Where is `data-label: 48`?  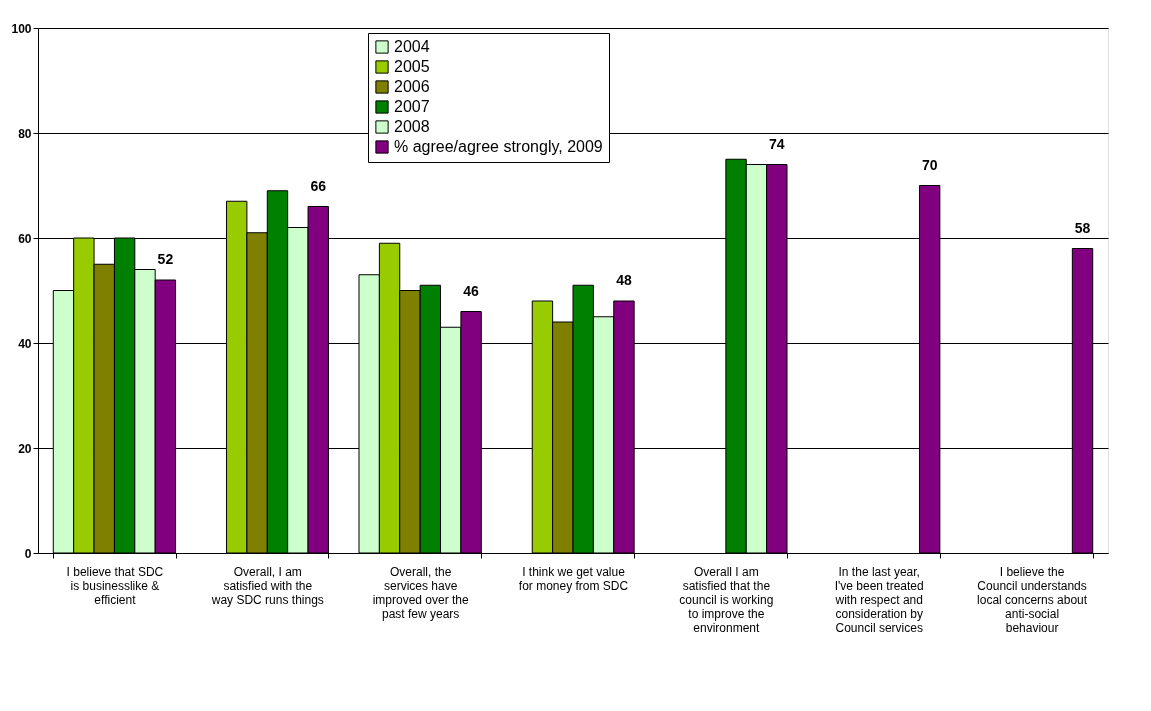 data-label: 48 is located at coordinates (624, 280).